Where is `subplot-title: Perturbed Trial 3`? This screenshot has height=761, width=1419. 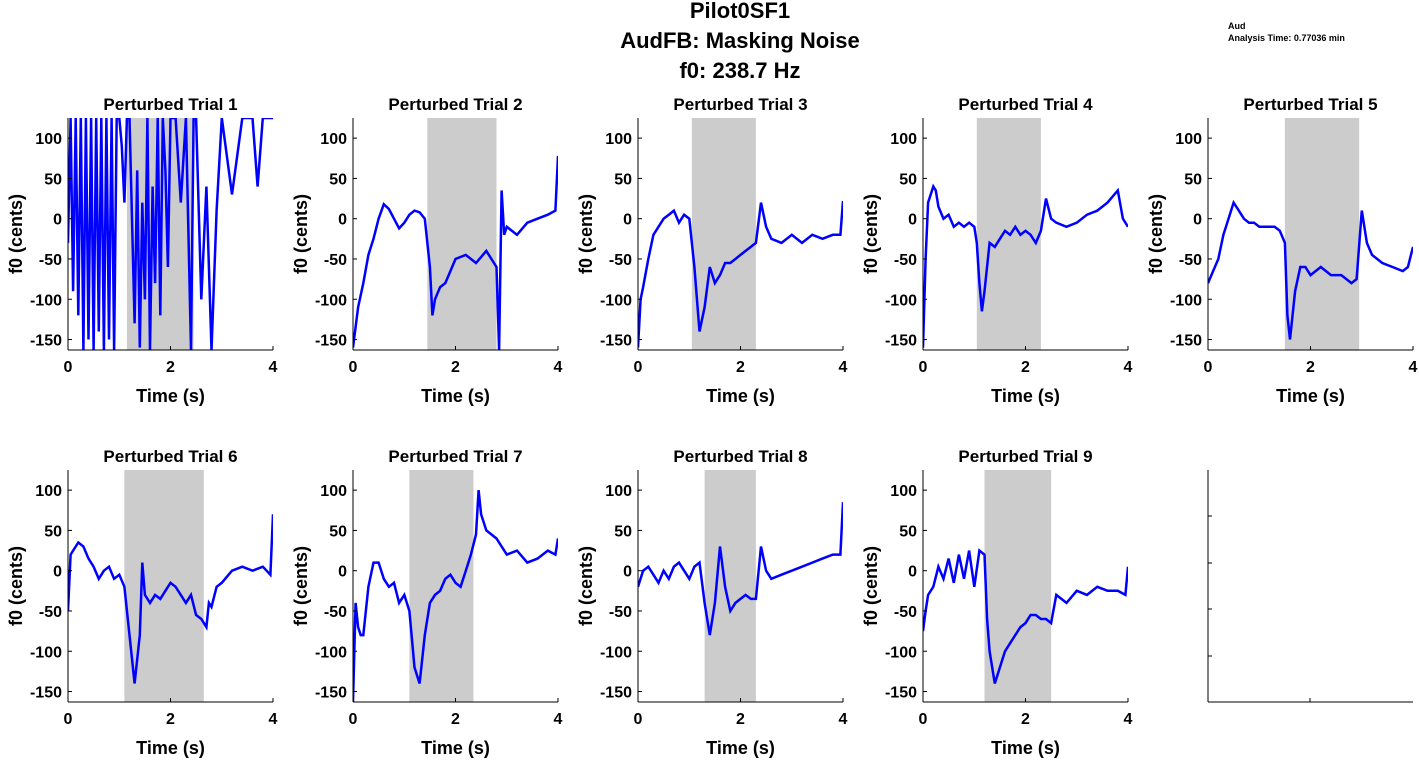
subplot-title: Perturbed Trial 3 is located at coordinates (740, 104).